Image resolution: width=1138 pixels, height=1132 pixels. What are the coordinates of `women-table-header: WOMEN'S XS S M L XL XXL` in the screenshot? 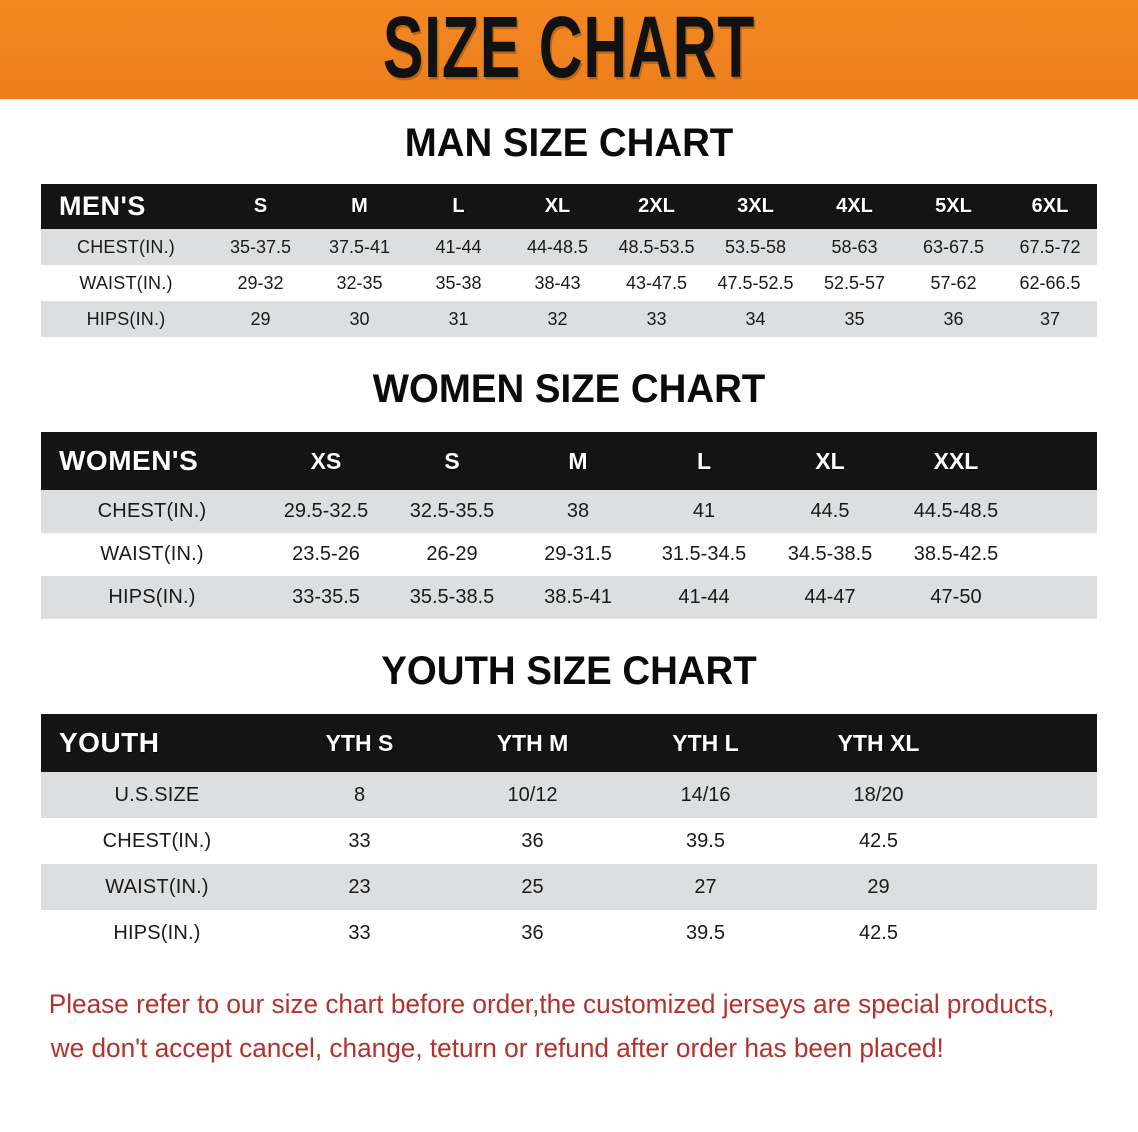 It's located at (569, 461).